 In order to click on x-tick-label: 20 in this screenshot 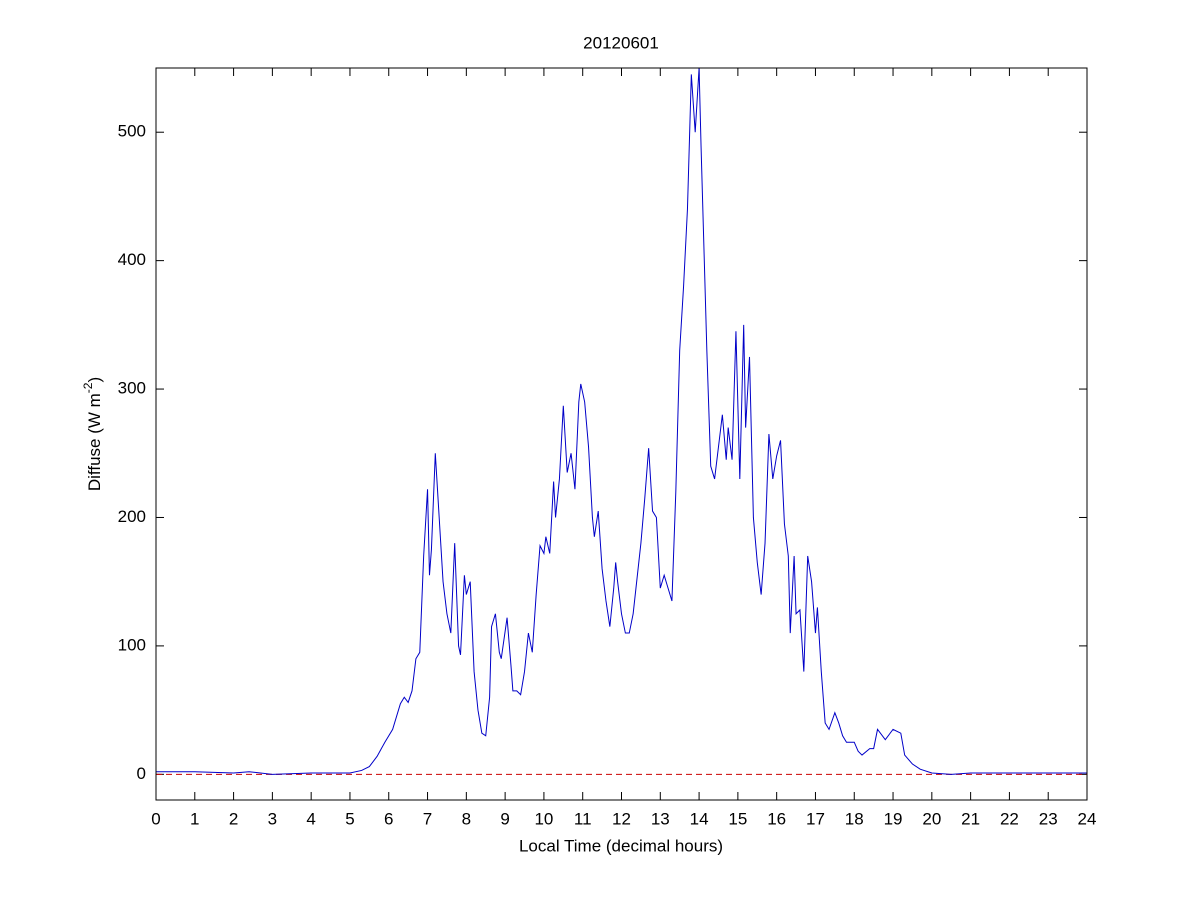, I will do `click(931, 818)`.